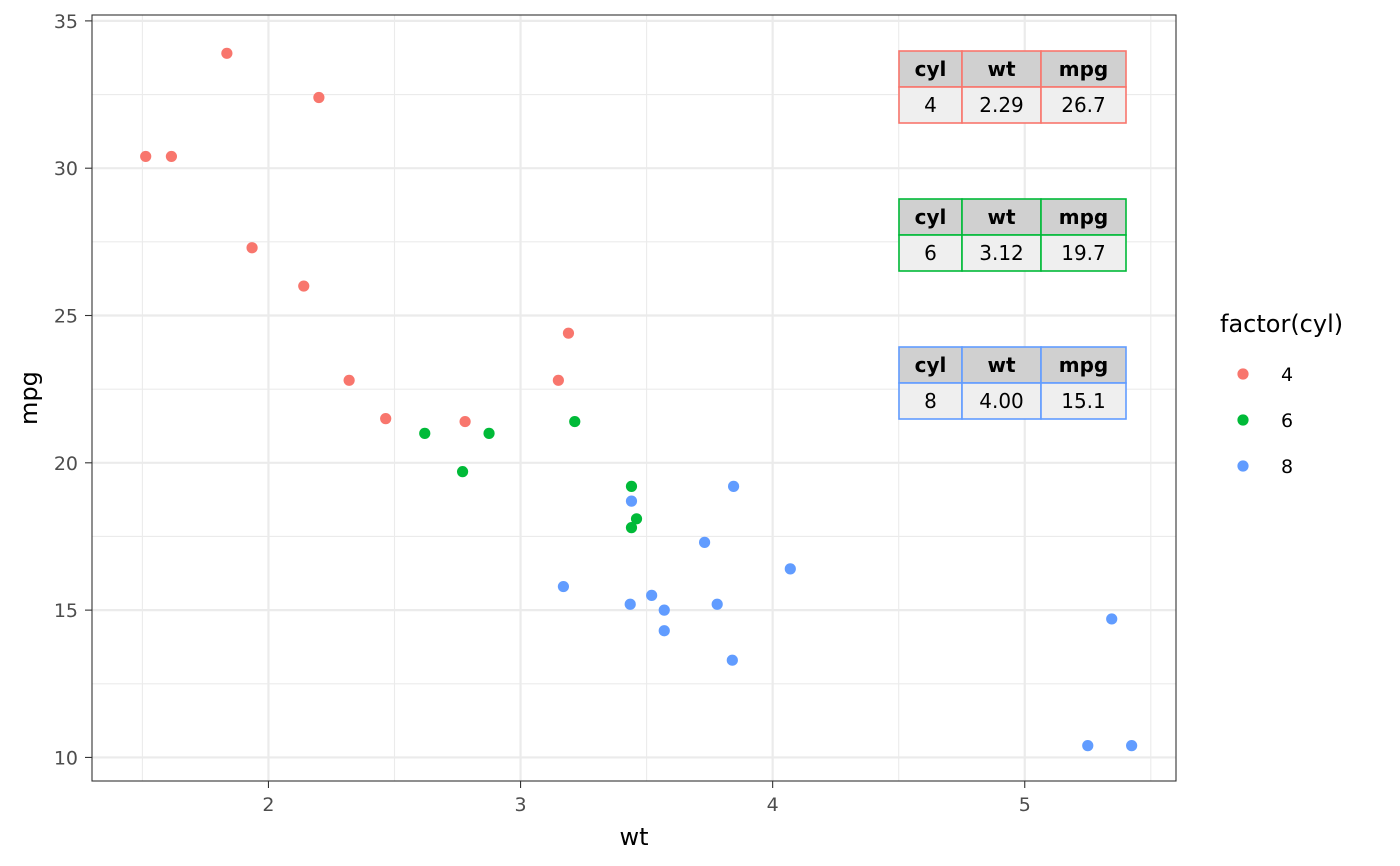 Image resolution: width=1400 pixels, height=866 pixels. What do you see at coordinates (1287, 467) in the screenshot?
I see `legend-label-8: 8` at bounding box center [1287, 467].